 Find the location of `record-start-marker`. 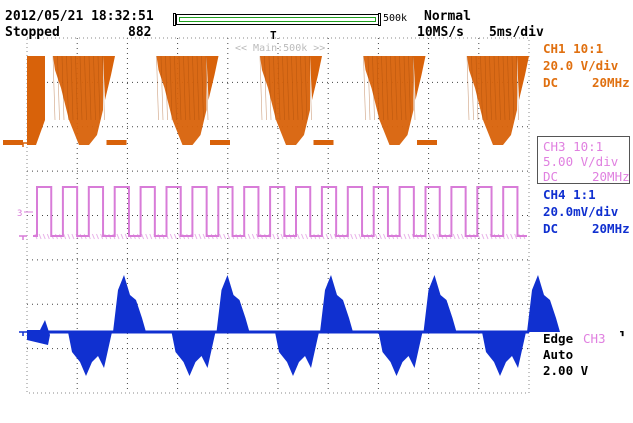

record-start-marker is located at coordinates (174, 19).